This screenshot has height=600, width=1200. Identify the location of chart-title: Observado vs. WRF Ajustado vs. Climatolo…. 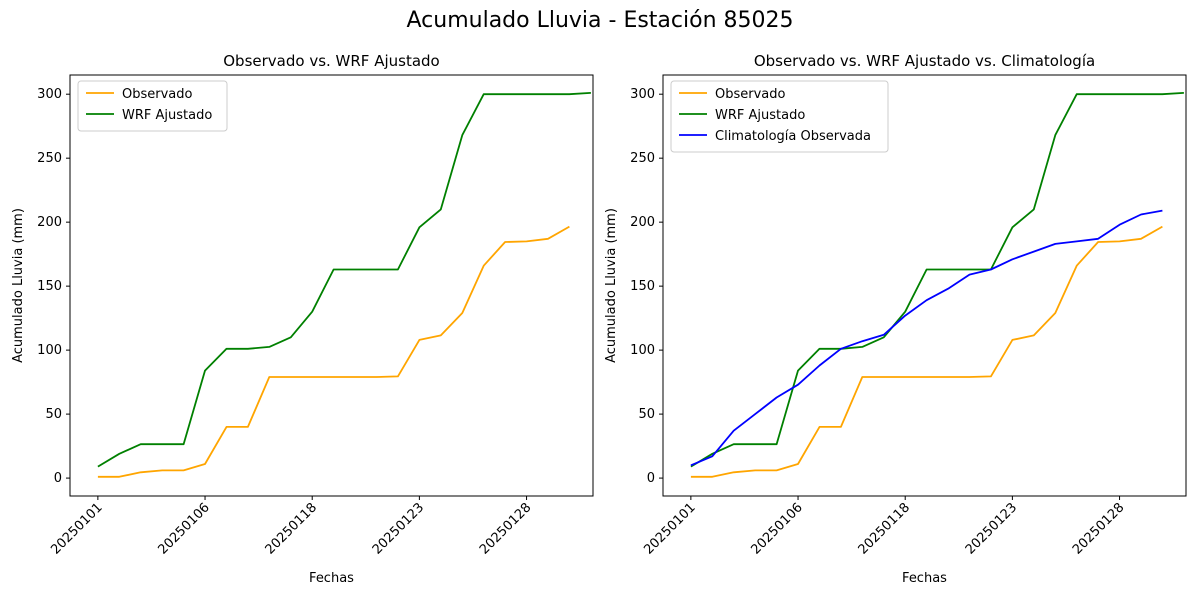
(924, 61).